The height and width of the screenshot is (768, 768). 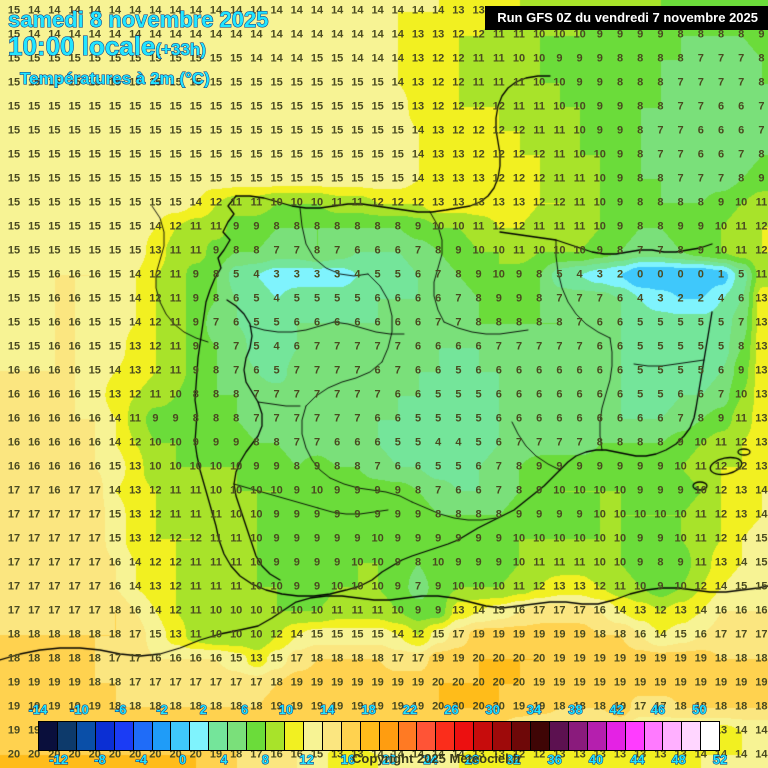 I want to click on legend-tick-label: -10, so click(x=79, y=710).